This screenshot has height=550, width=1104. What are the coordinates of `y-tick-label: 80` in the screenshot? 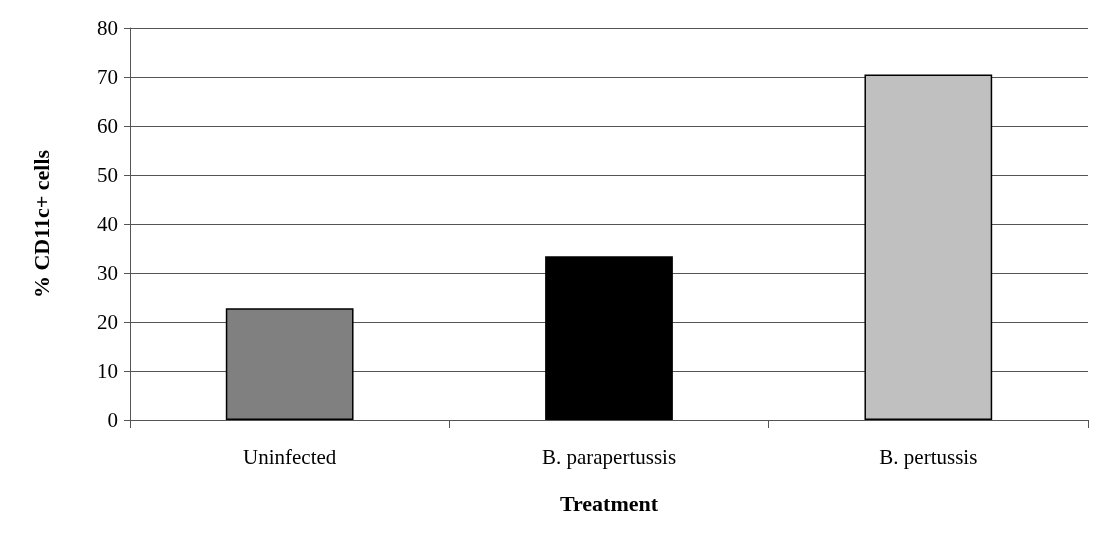 It's located at (107, 28).